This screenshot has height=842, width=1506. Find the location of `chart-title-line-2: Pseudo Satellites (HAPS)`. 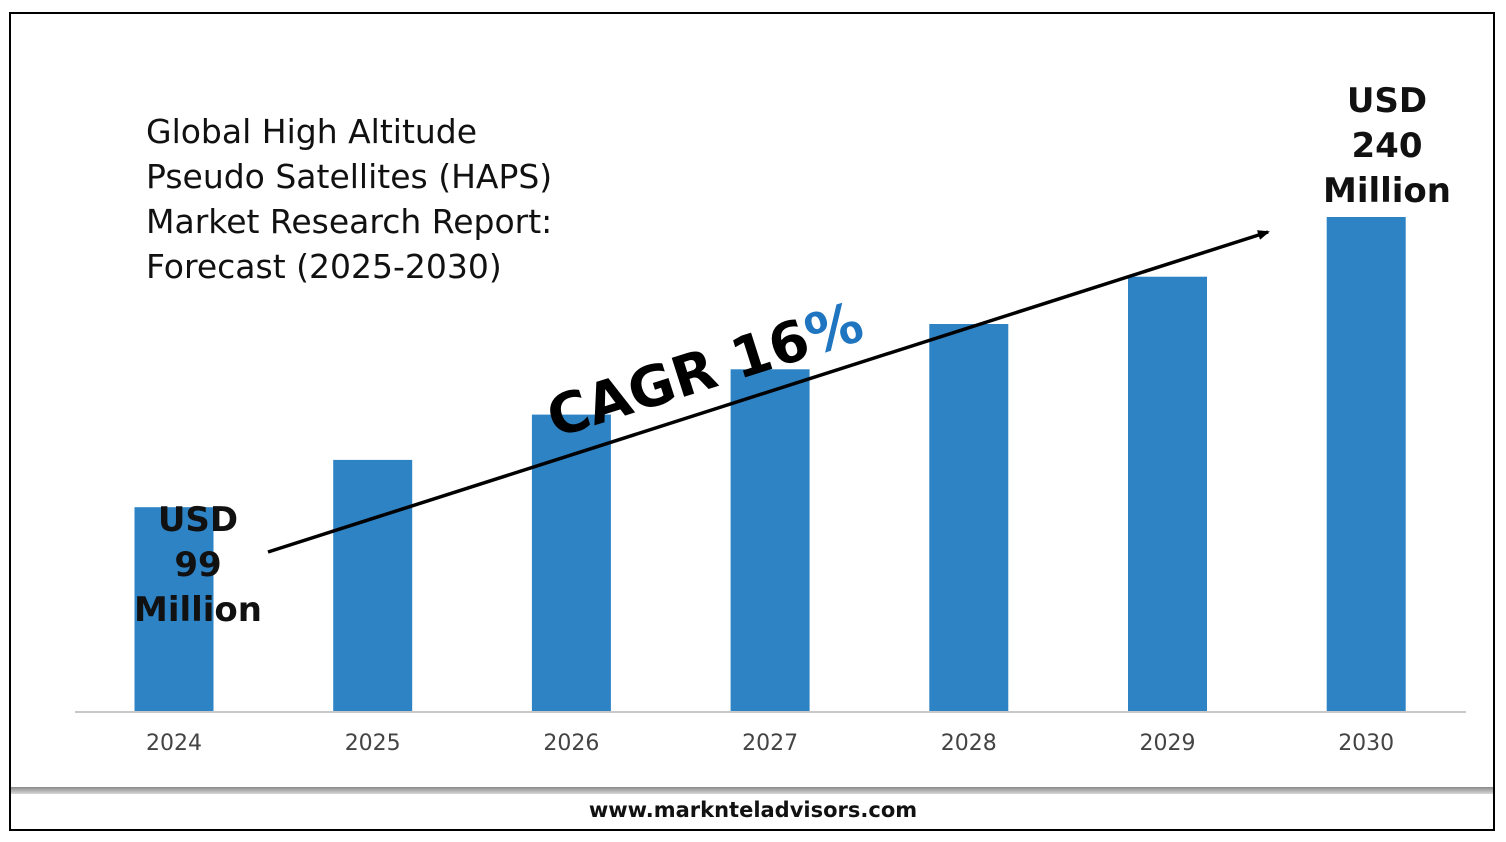

chart-title-line-2: Pseudo Satellites (HAPS) is located at coordinates (349, 176).